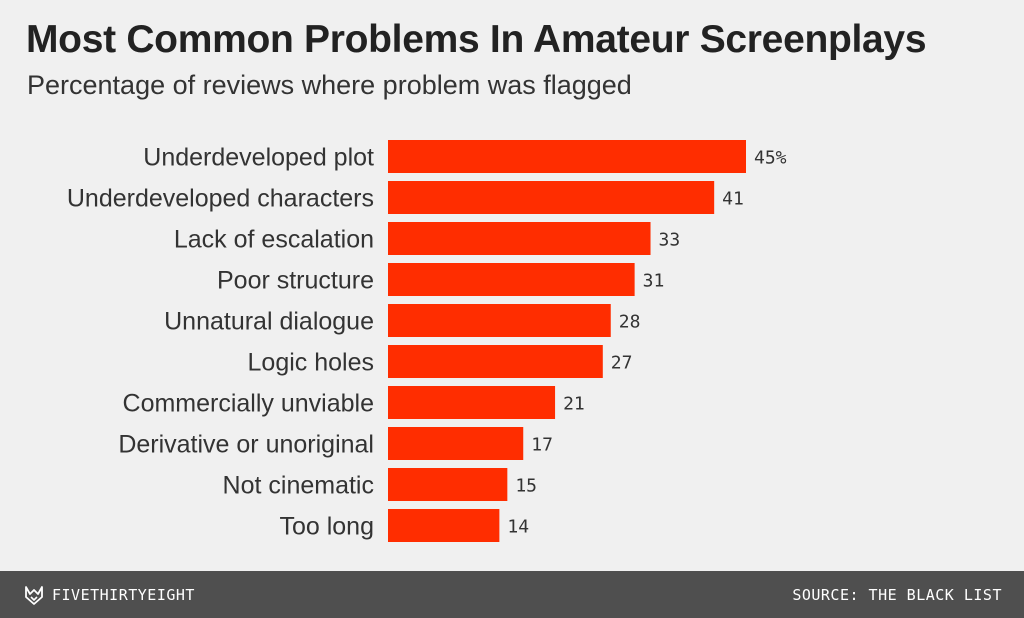 This screenshot has height=618, width=1024. Describe the element at coordinates (897, 595) in the screenshot. I see `source-credit: SOURCE: THE BLACK LIST` at that location.